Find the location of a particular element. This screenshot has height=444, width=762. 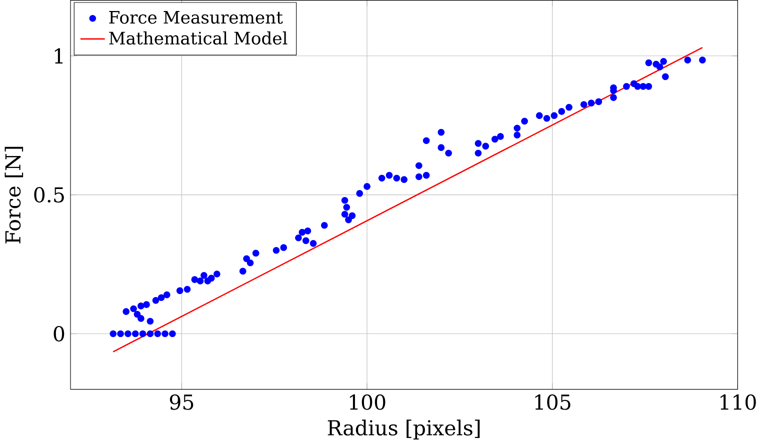

y-tick-label: 0 is located at coordinates (59, 334).